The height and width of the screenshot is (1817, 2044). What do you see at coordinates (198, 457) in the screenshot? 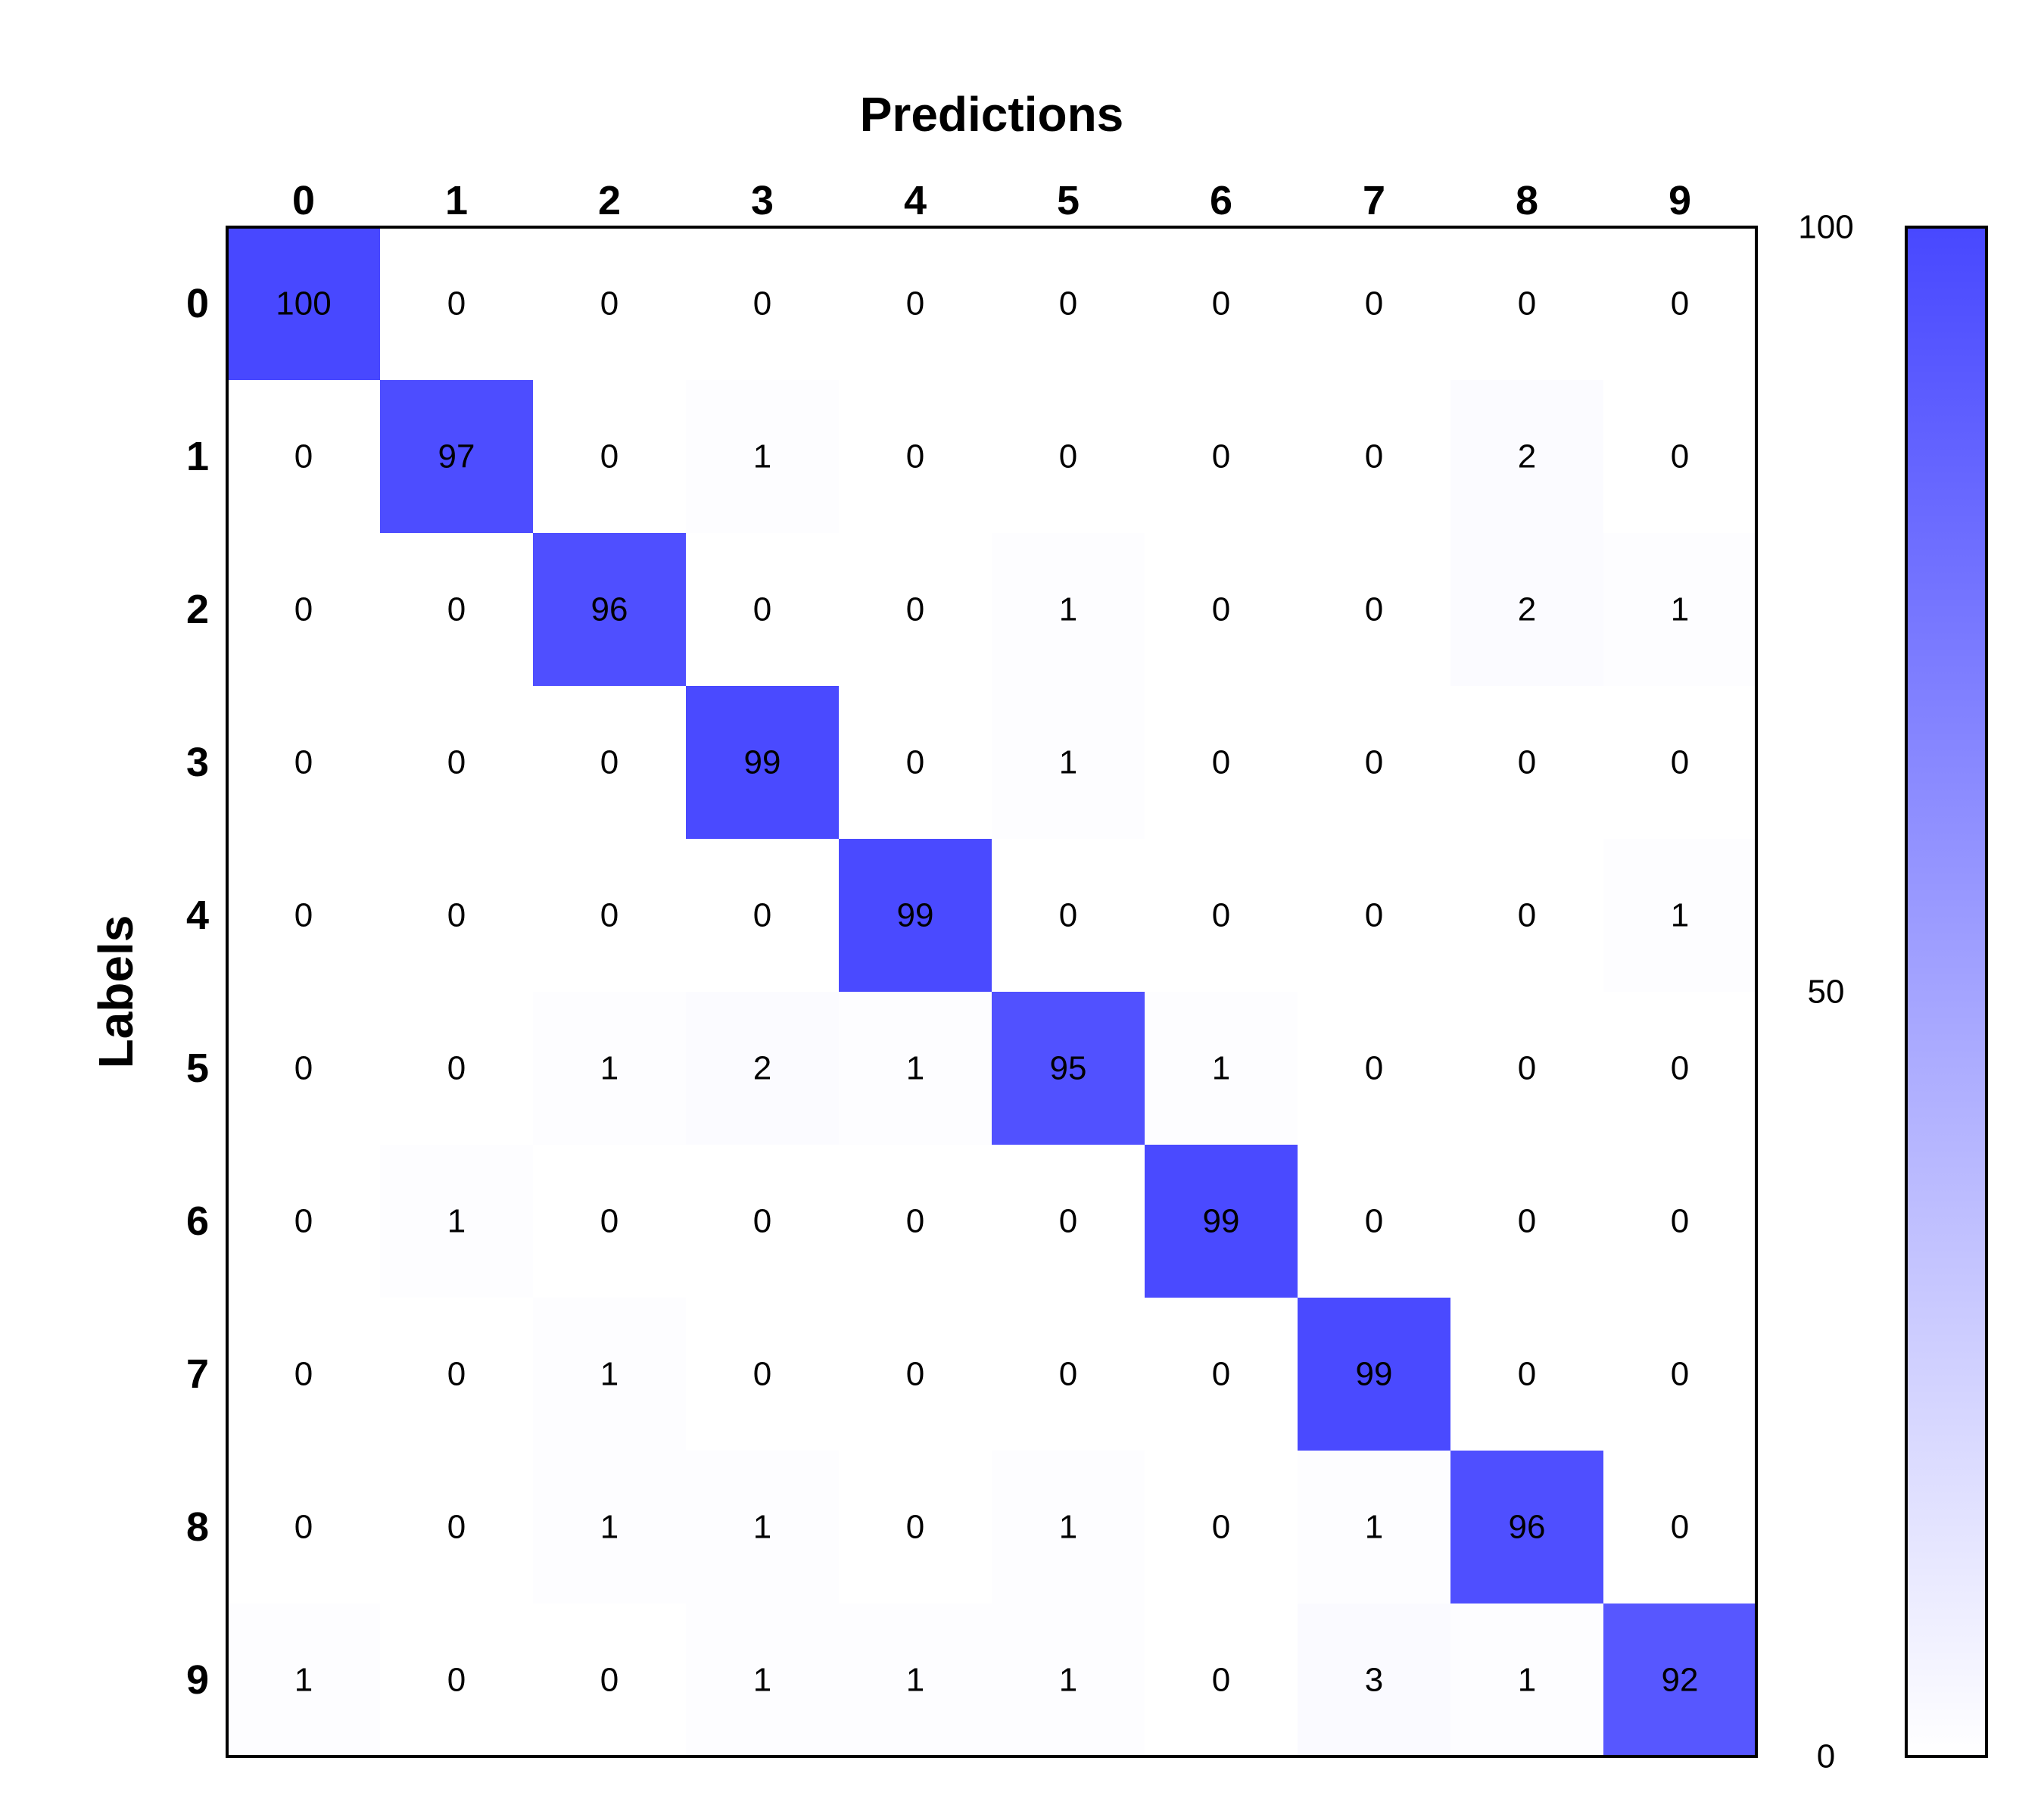
I see `y-tick-label: 1` at bounding box center [198, 457].